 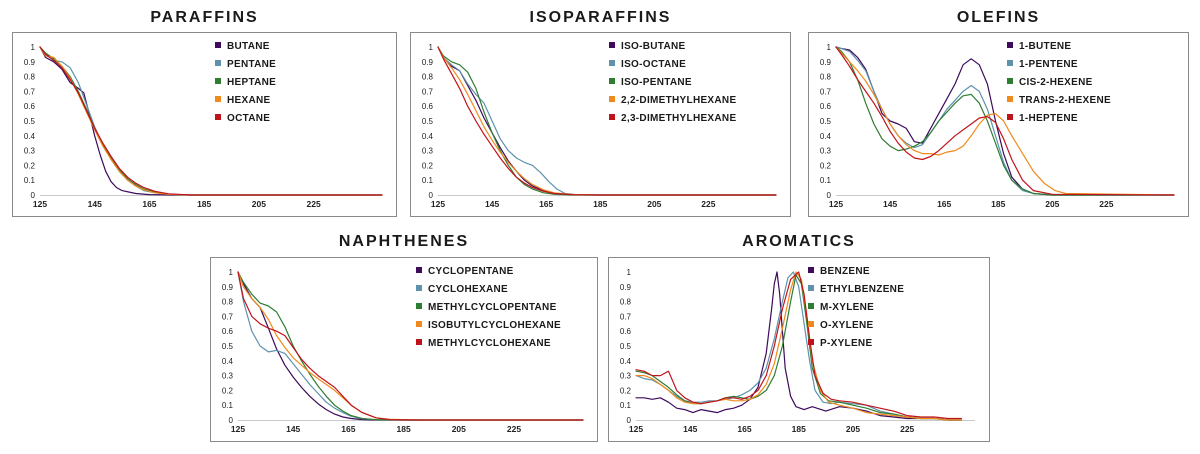 What do you see at coordinates (653, 64) in the screenshot?
I see `legend-label: ISO-OCTANE` at bounding box center [653, 64].